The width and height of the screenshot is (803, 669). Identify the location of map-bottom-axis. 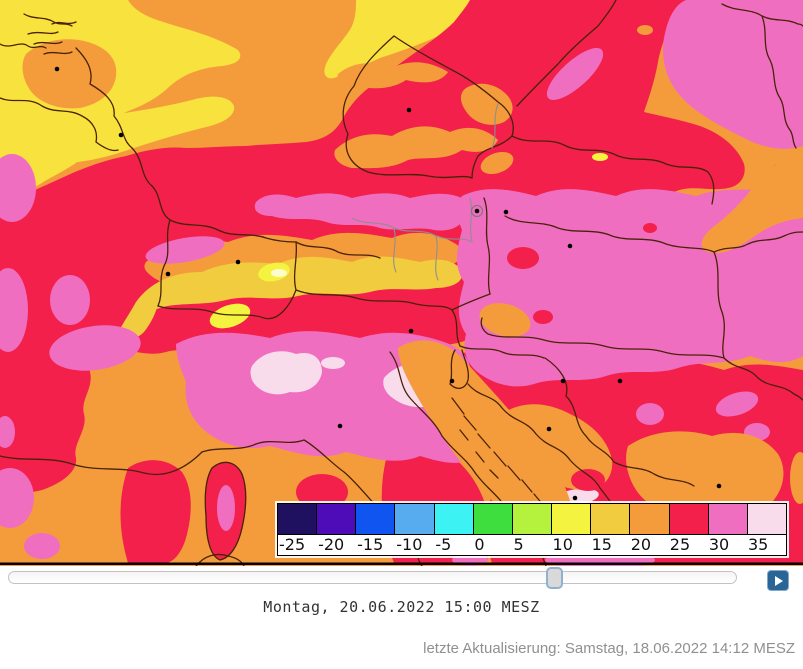
(401, 563).